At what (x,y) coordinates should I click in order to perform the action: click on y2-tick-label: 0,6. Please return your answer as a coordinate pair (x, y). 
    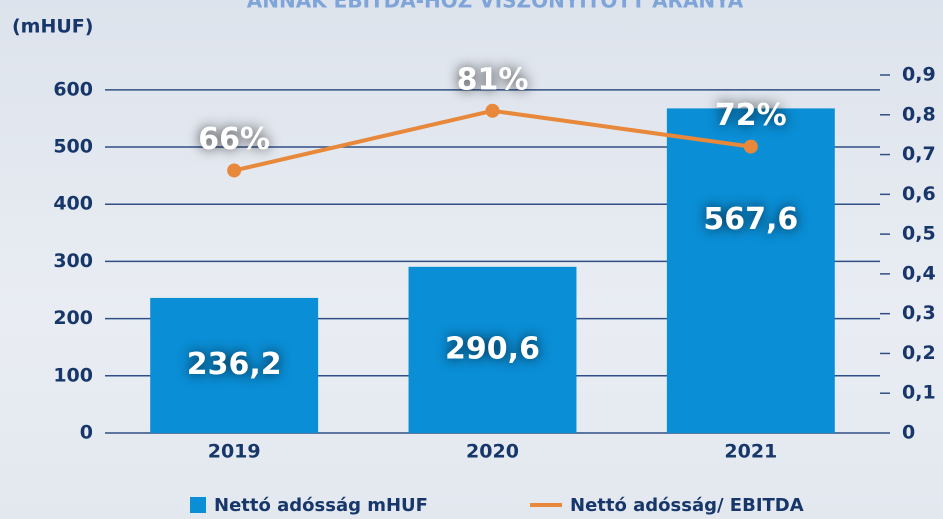
    Looking at the image, I should click on (919, 194).